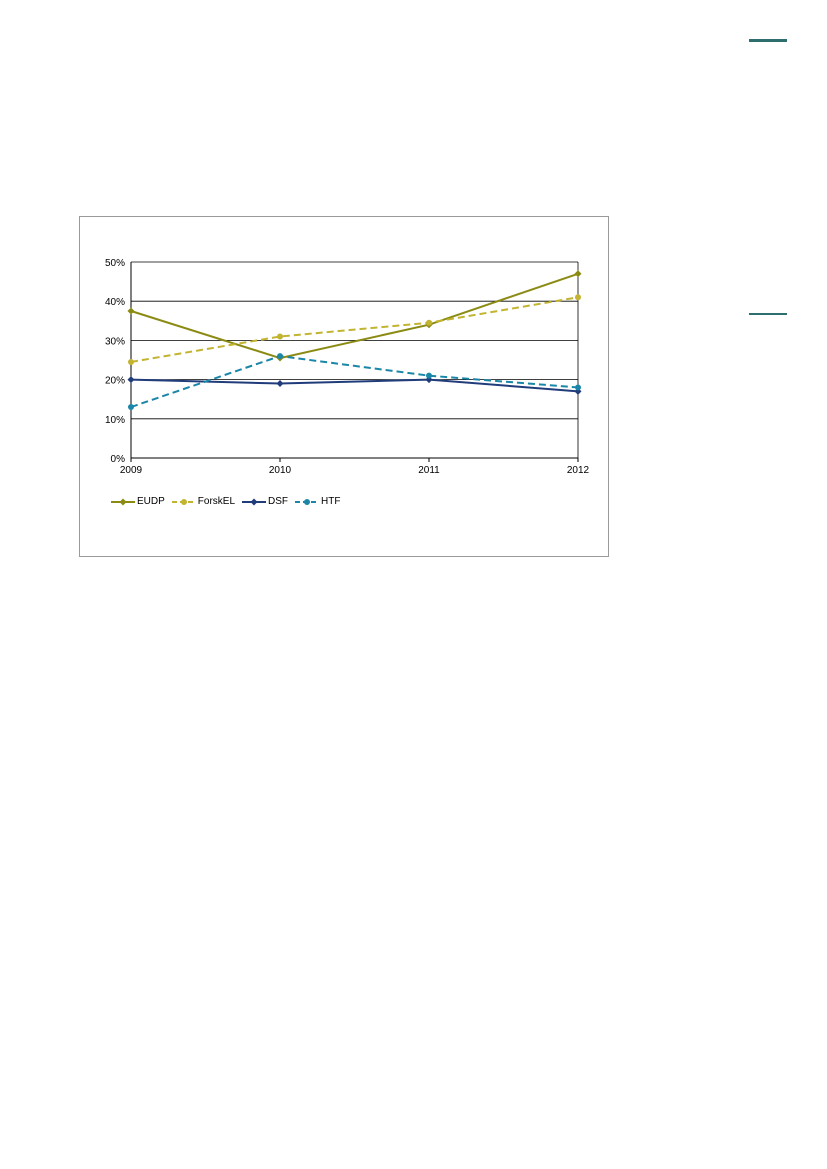  I want to click on legend-item-forskel: ForskEL, so click(203, 501).